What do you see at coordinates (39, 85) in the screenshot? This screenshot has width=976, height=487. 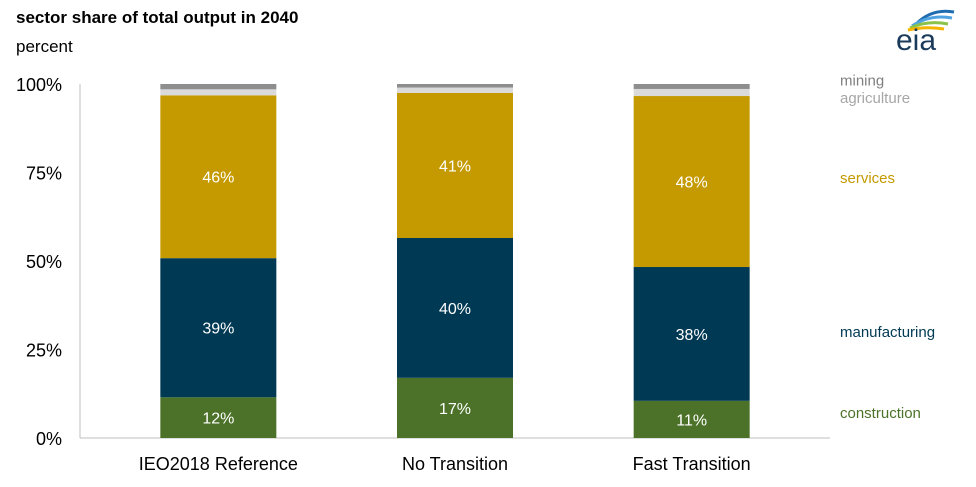 I see `y-tick-label: 100%` at bounding box center [39, 85].